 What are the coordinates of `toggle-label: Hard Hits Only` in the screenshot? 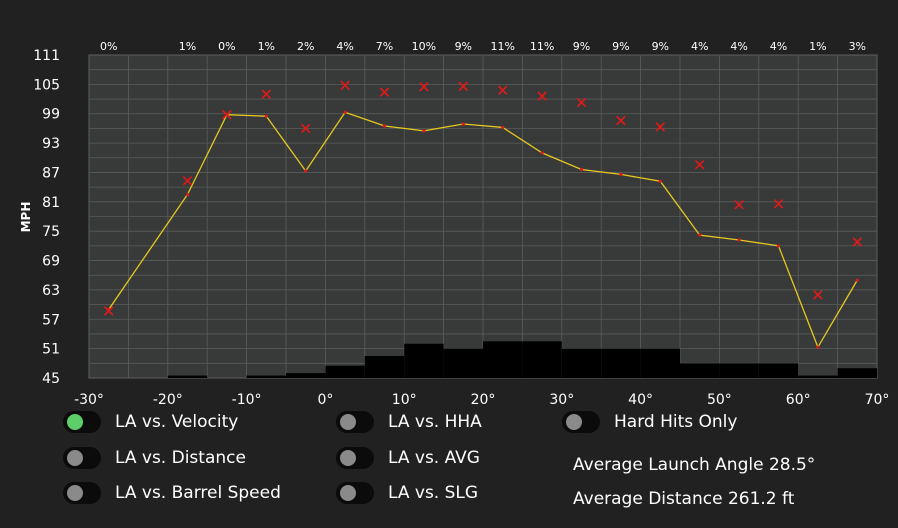 It's located at (676, 422).